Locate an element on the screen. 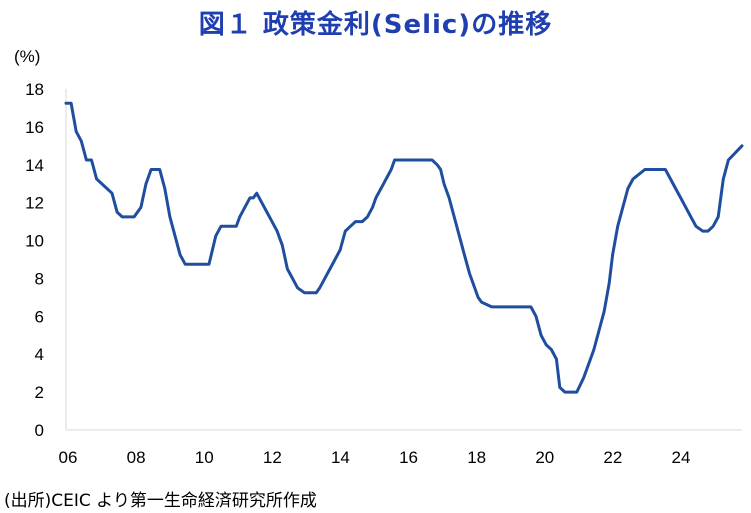  y-tick-label: 2 is located at coordinates (39, 392).